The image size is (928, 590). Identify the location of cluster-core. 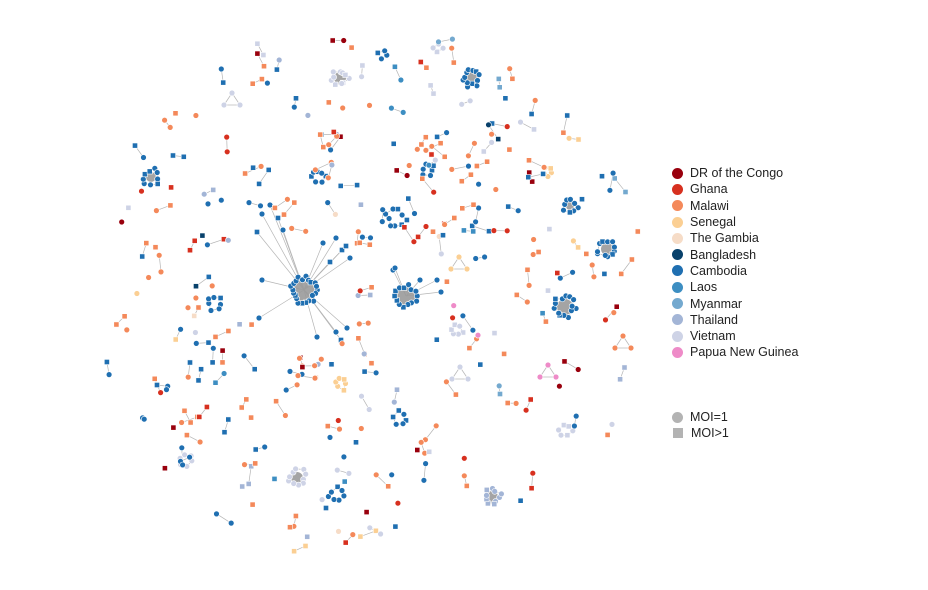
(151, 177).